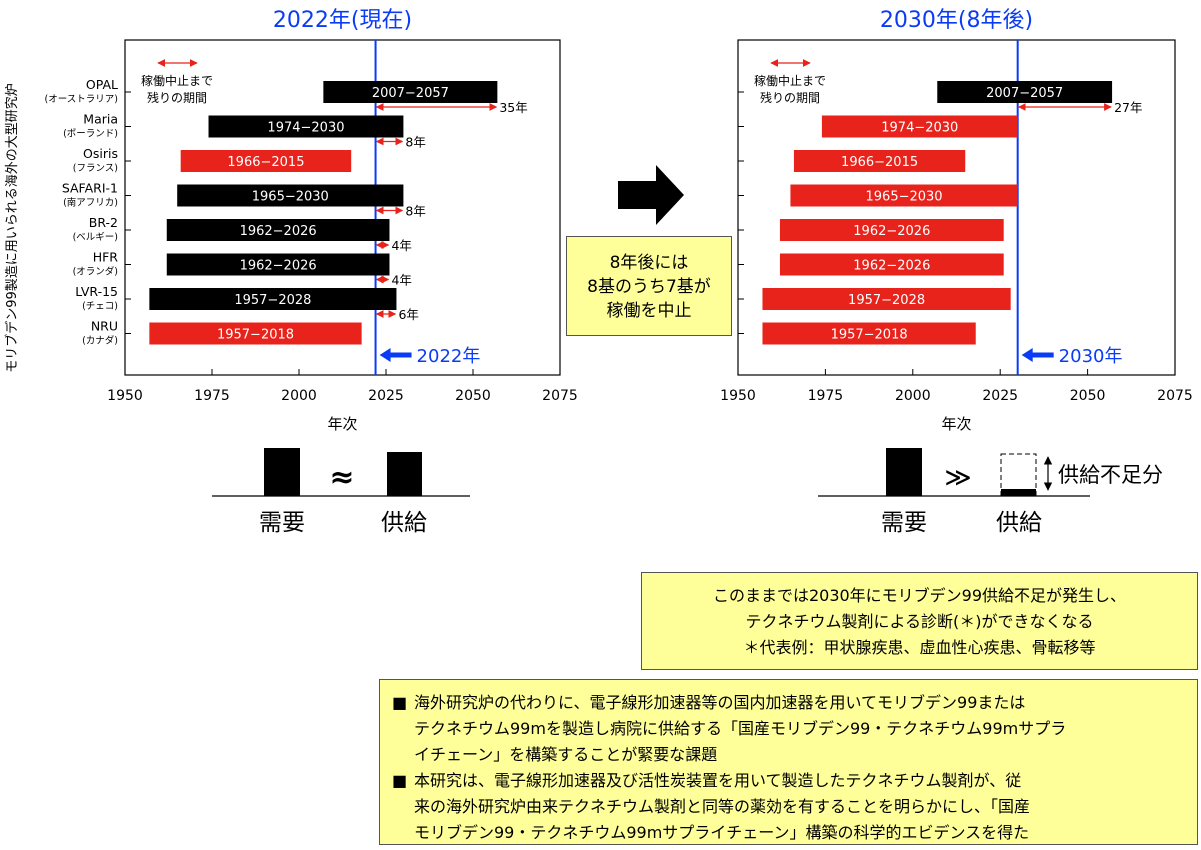  I want to click on middle-callout-line: 8年後には, so click(649, 263).